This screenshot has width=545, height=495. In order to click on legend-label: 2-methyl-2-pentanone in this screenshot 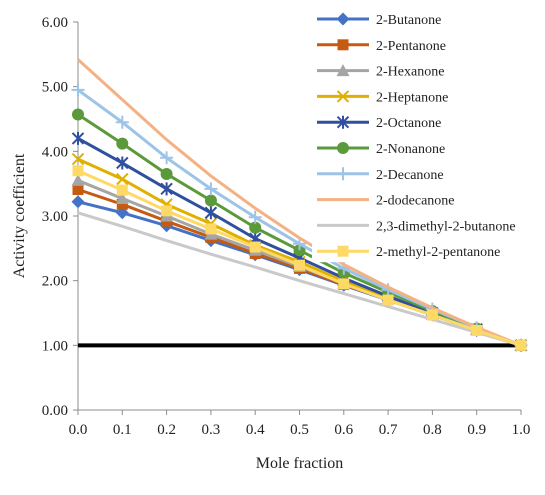, I will do `click(438, 252)`.